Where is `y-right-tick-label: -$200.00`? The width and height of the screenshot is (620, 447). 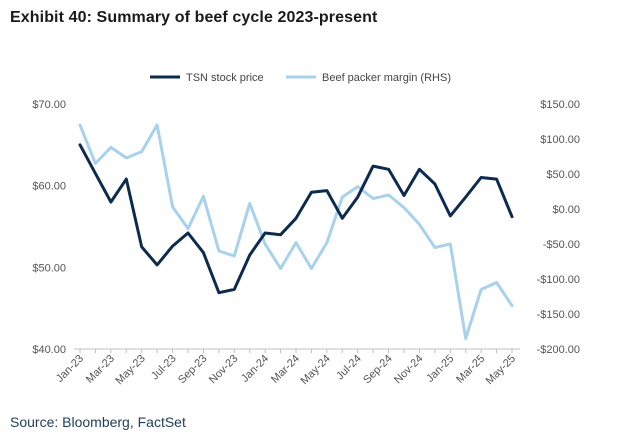
y-right-tick-label: -$200.00 is located at coordinates (558, 350).